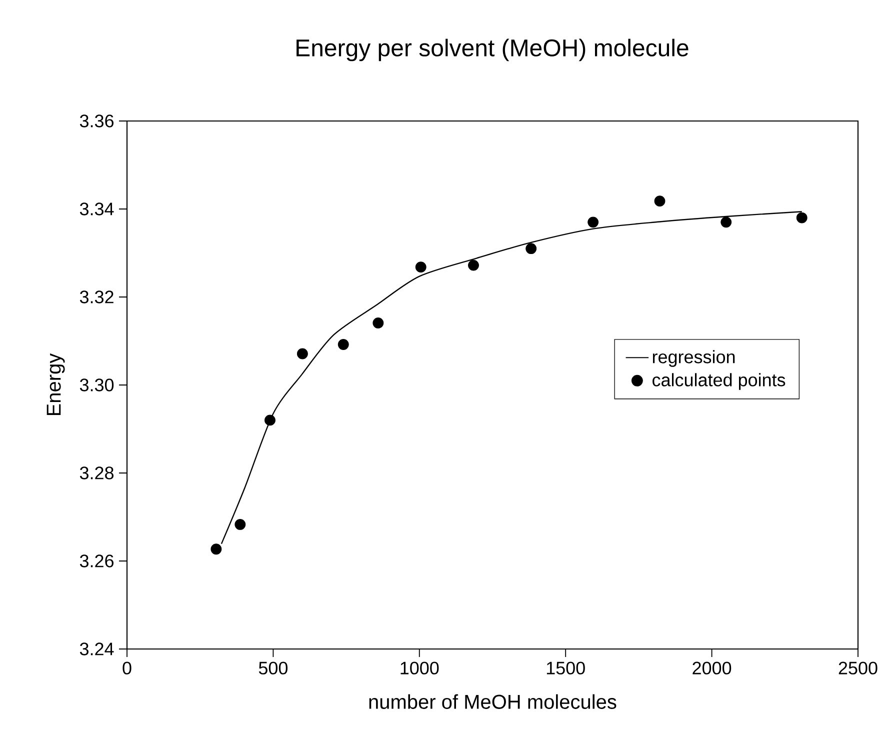 Image resolution: width=890 pixels, height=745 pixels. Describe the element at coordinates (273, 668) in the screenshot. I see `x-tick-label: 500` at that location.